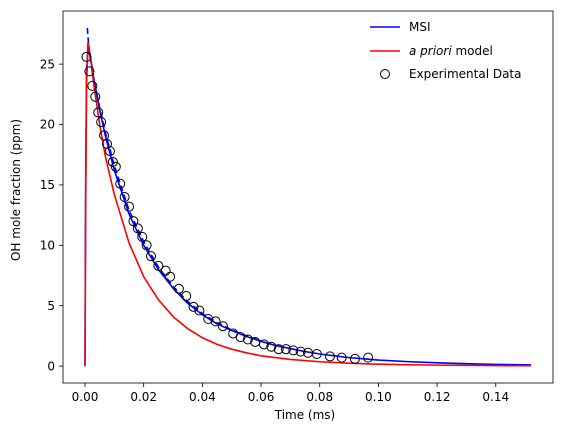  I want to click on y-tick-label: 15, so click(47, 185).